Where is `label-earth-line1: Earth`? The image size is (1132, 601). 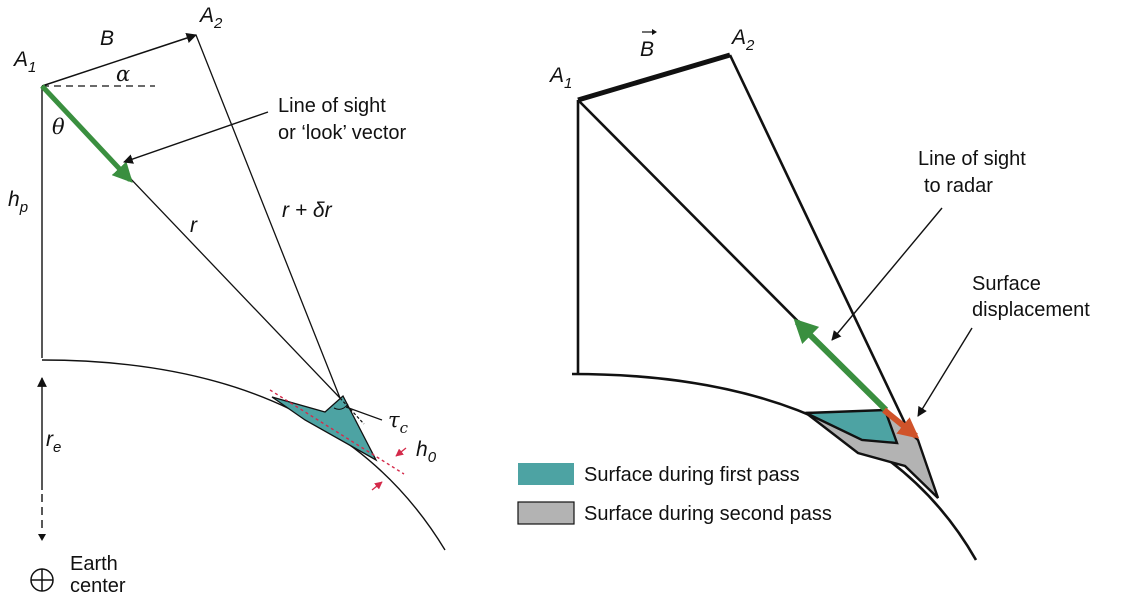 label-earth-line1: Earth is located at coordinates (94, 564).